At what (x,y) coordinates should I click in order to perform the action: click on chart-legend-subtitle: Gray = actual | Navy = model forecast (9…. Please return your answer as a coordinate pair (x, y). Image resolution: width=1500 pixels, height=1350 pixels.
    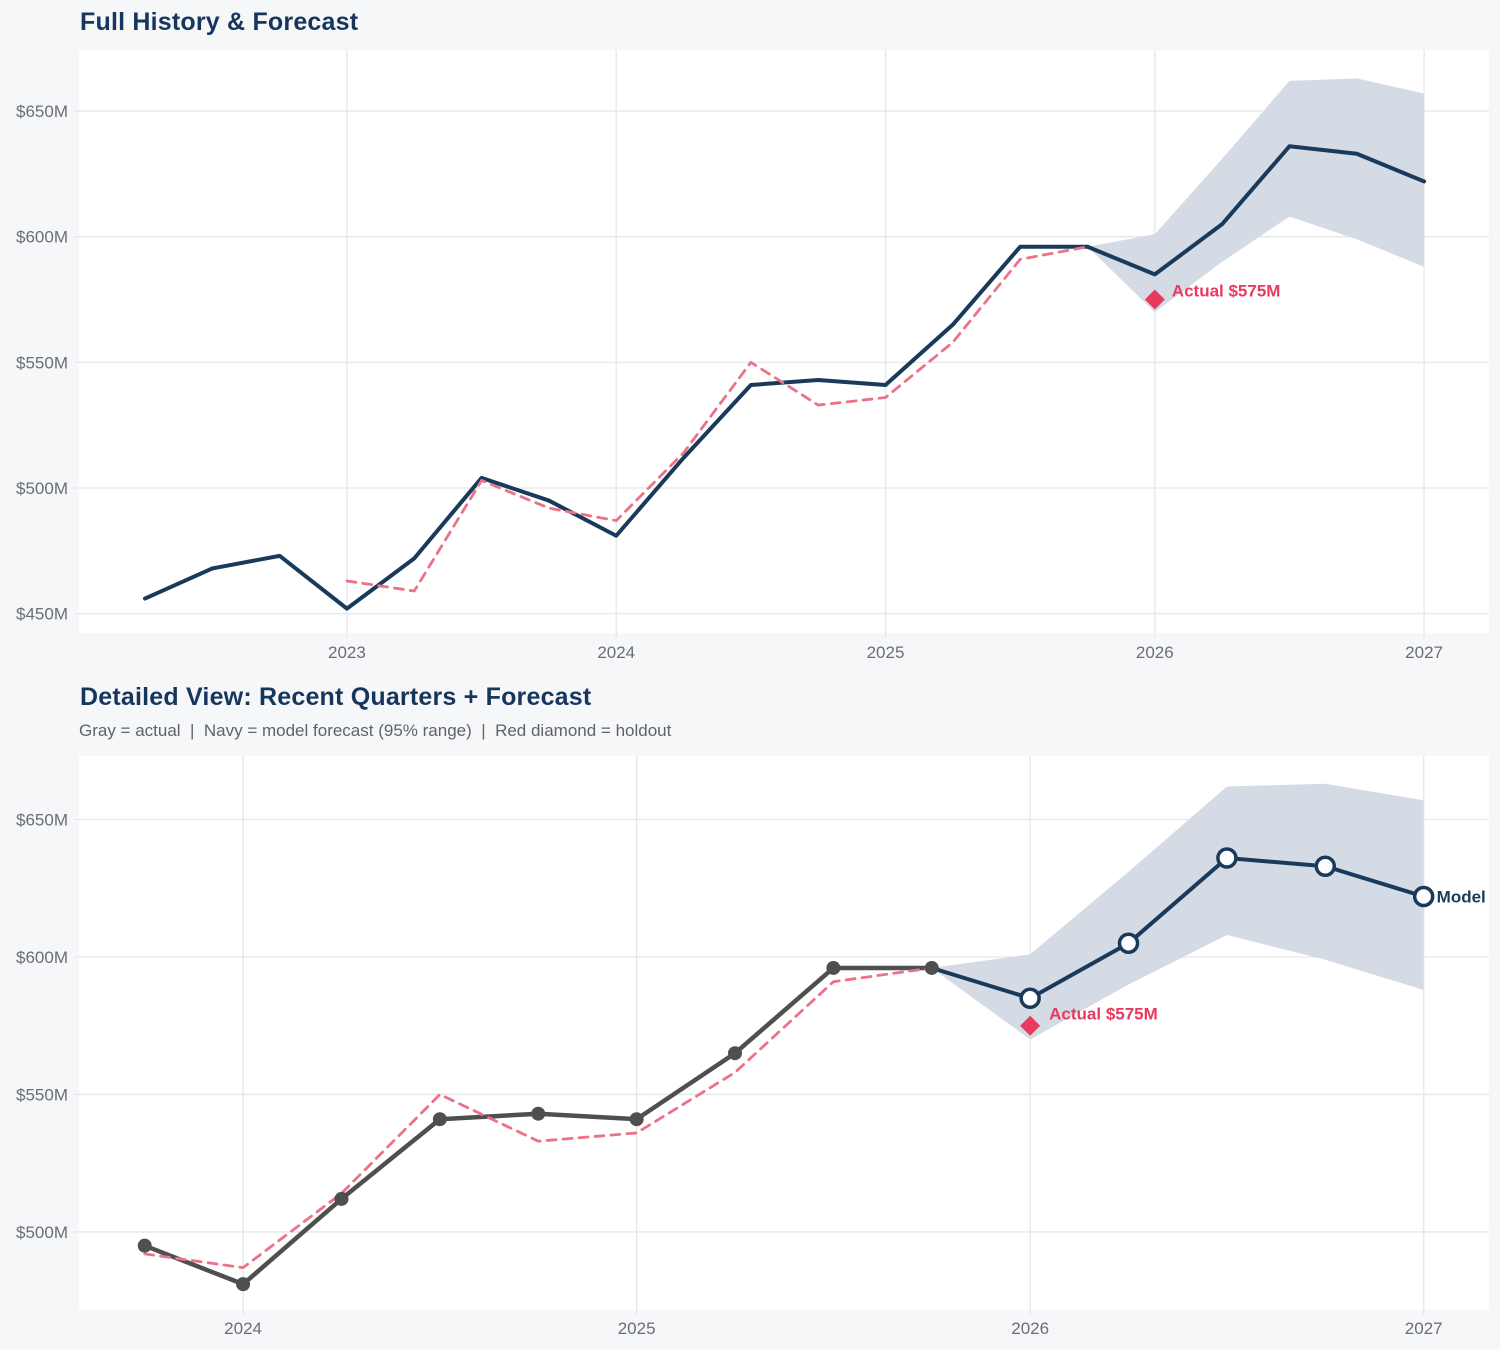
    Looking at the image, I should click on (375, 730).